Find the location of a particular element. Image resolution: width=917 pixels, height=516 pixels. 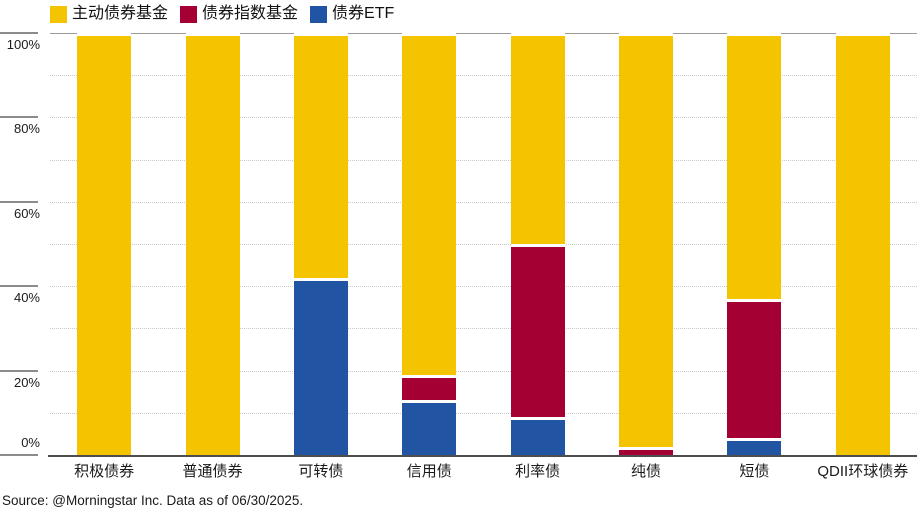

gridline-60pct is located at coordinates (483, 202).